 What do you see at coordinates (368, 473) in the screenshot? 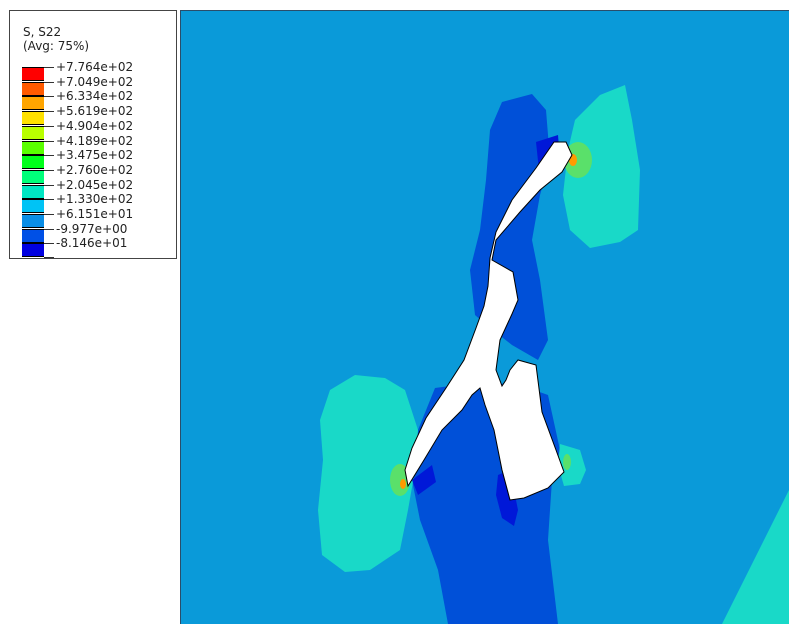
I see `high-stress-region-left` at bounding box center [368, 473].